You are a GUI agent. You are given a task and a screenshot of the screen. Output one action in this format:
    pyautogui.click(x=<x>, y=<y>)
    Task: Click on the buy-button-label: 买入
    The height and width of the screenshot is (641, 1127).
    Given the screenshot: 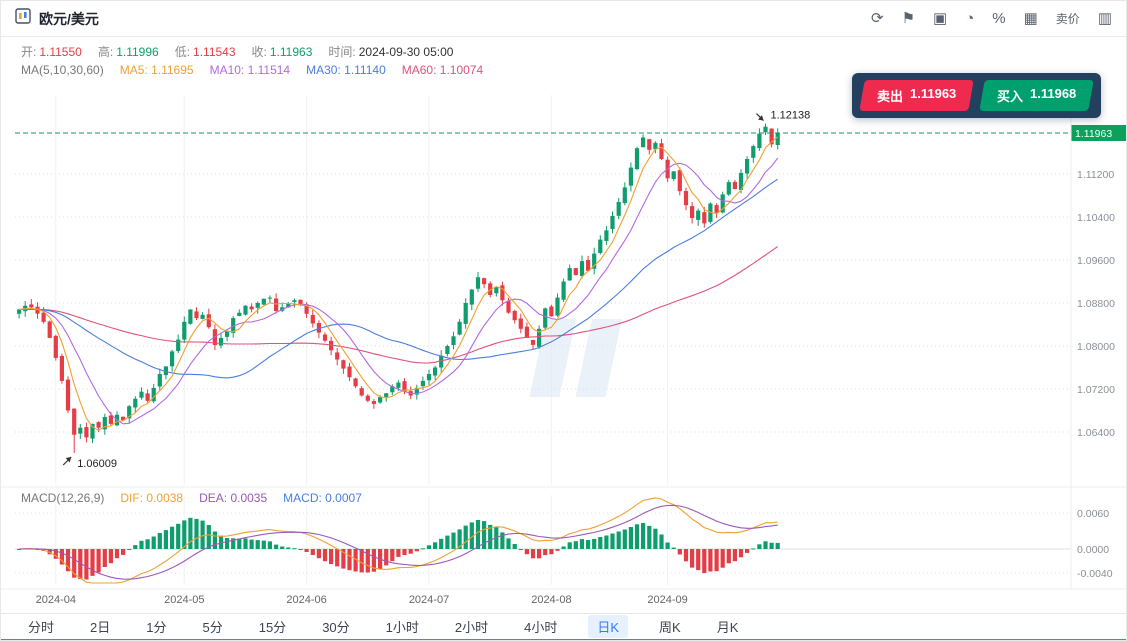 What is the action you would take?
    pyautogui.click(x=1009, y=96)
    